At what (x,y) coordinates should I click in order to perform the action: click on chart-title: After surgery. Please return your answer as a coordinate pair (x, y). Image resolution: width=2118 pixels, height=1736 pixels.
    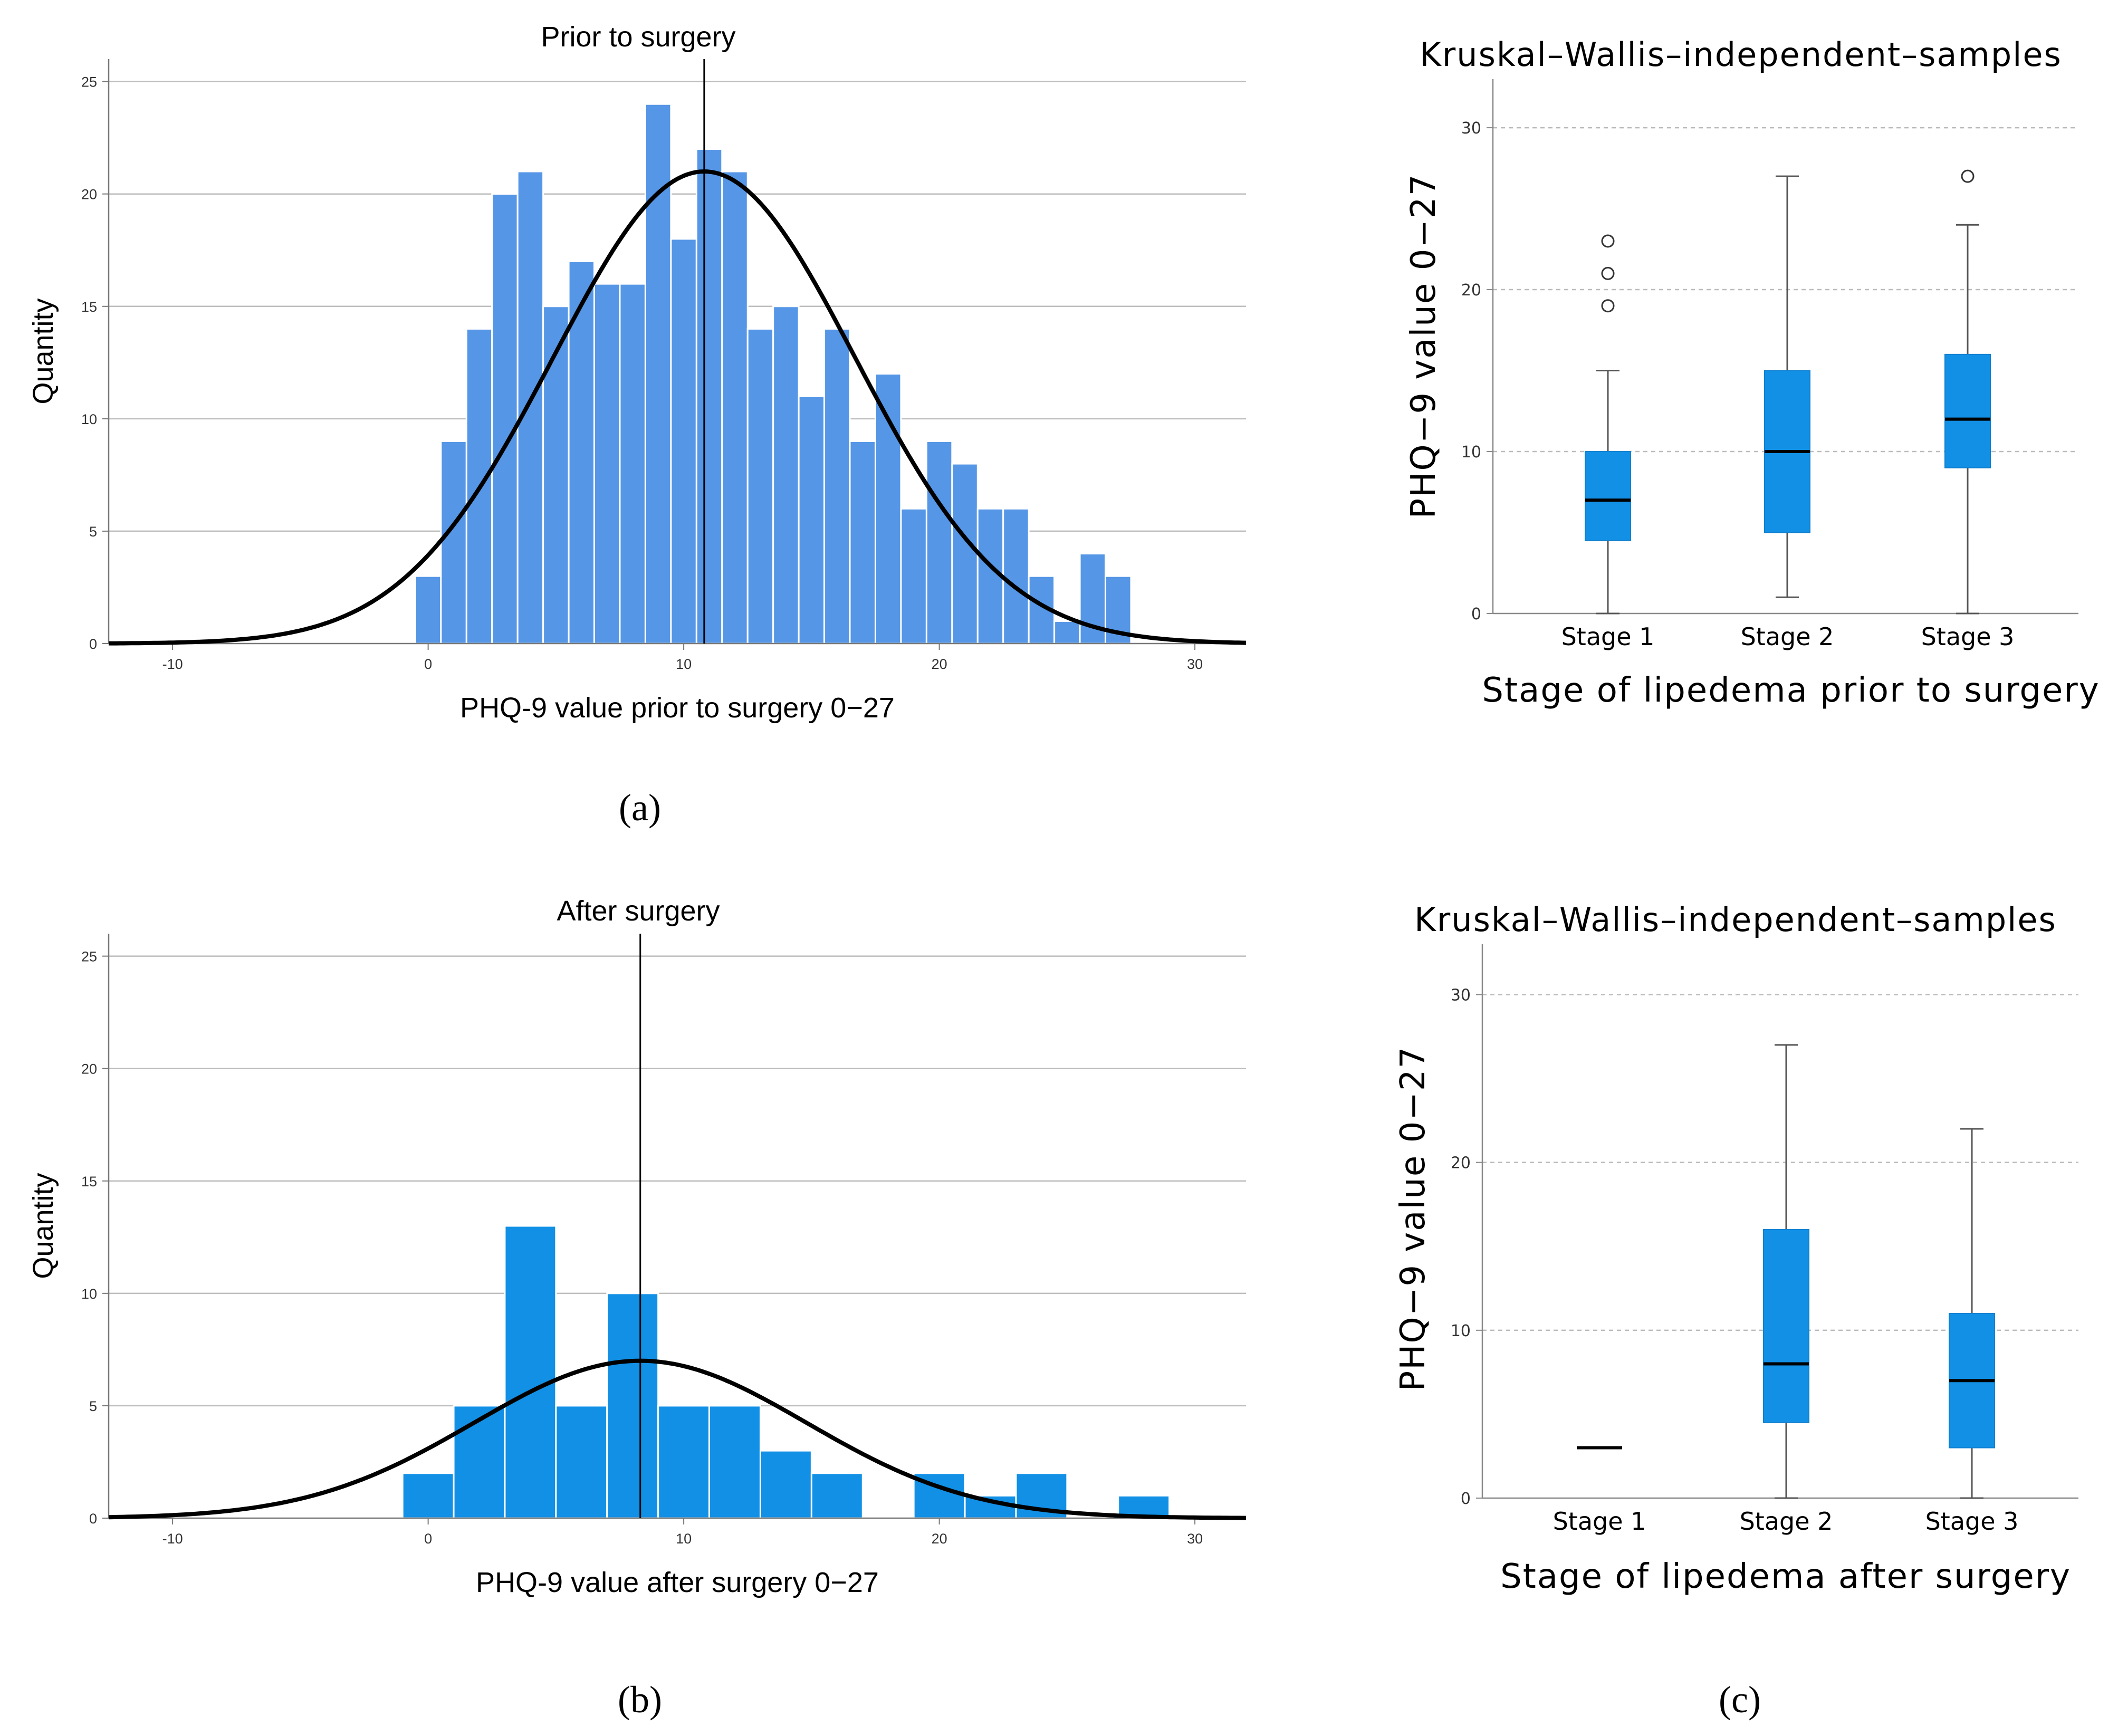
    Looking at the image, I should click on (638, 911).